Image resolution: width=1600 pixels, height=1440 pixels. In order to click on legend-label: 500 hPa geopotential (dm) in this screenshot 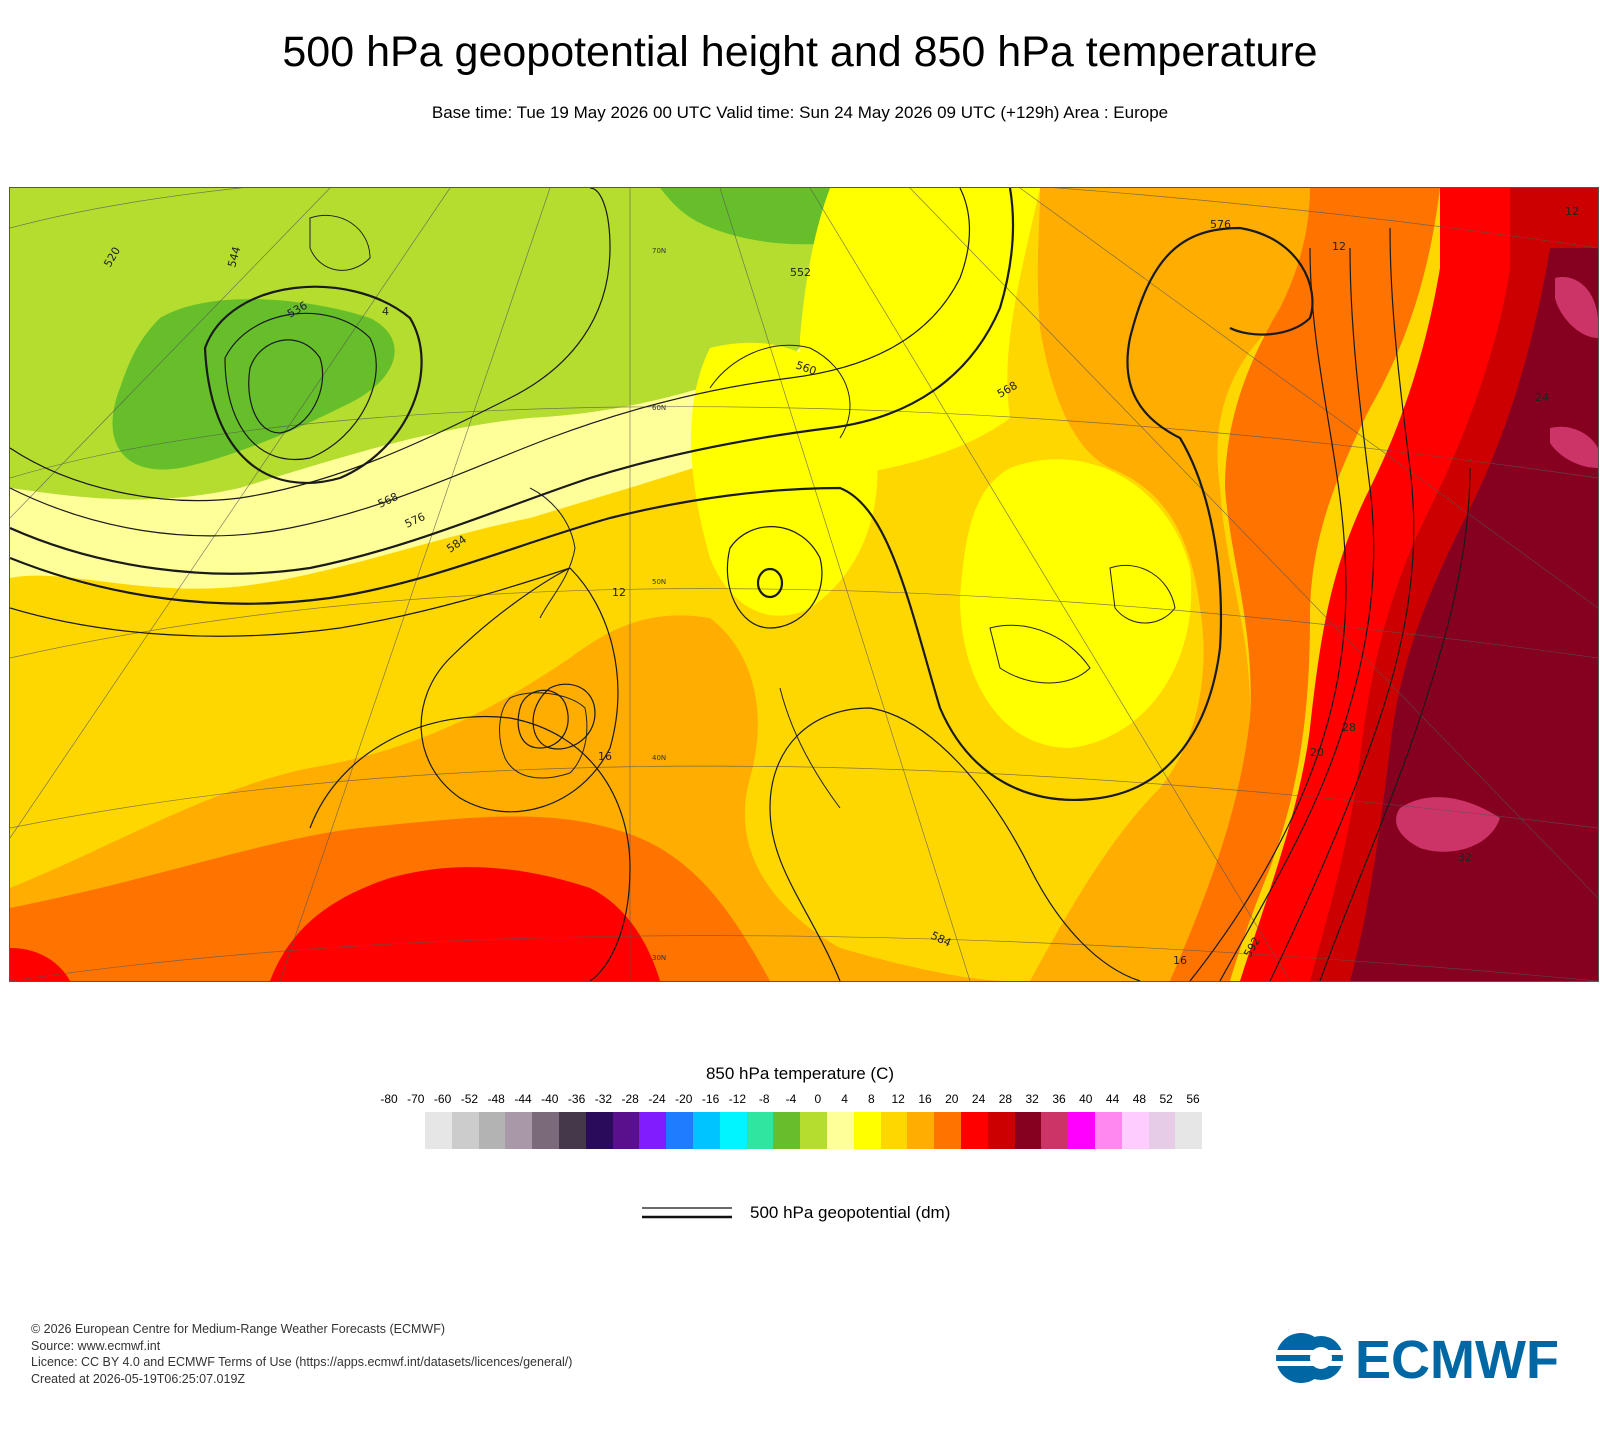, I will do `click(850, 1212)`.